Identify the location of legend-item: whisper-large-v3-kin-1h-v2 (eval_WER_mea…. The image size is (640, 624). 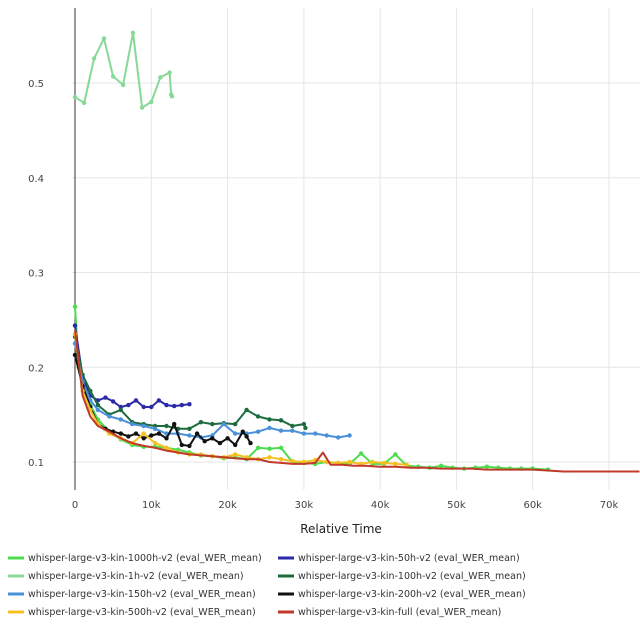
(126, 576).